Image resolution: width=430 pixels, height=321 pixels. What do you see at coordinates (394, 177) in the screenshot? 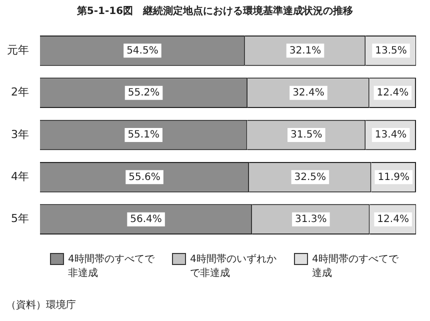
I see `data-label: 11.9%` at bounding box center [394, 177].